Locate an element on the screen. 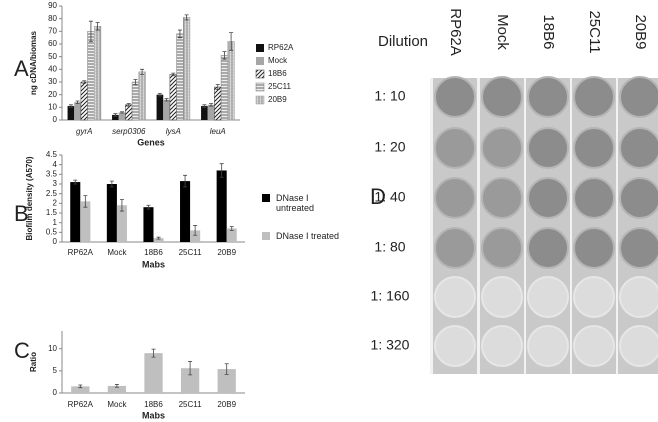 The height and width of the screenshot is (422, 658). legend-label: DNase I untreated is located at coordinates (295, 203).